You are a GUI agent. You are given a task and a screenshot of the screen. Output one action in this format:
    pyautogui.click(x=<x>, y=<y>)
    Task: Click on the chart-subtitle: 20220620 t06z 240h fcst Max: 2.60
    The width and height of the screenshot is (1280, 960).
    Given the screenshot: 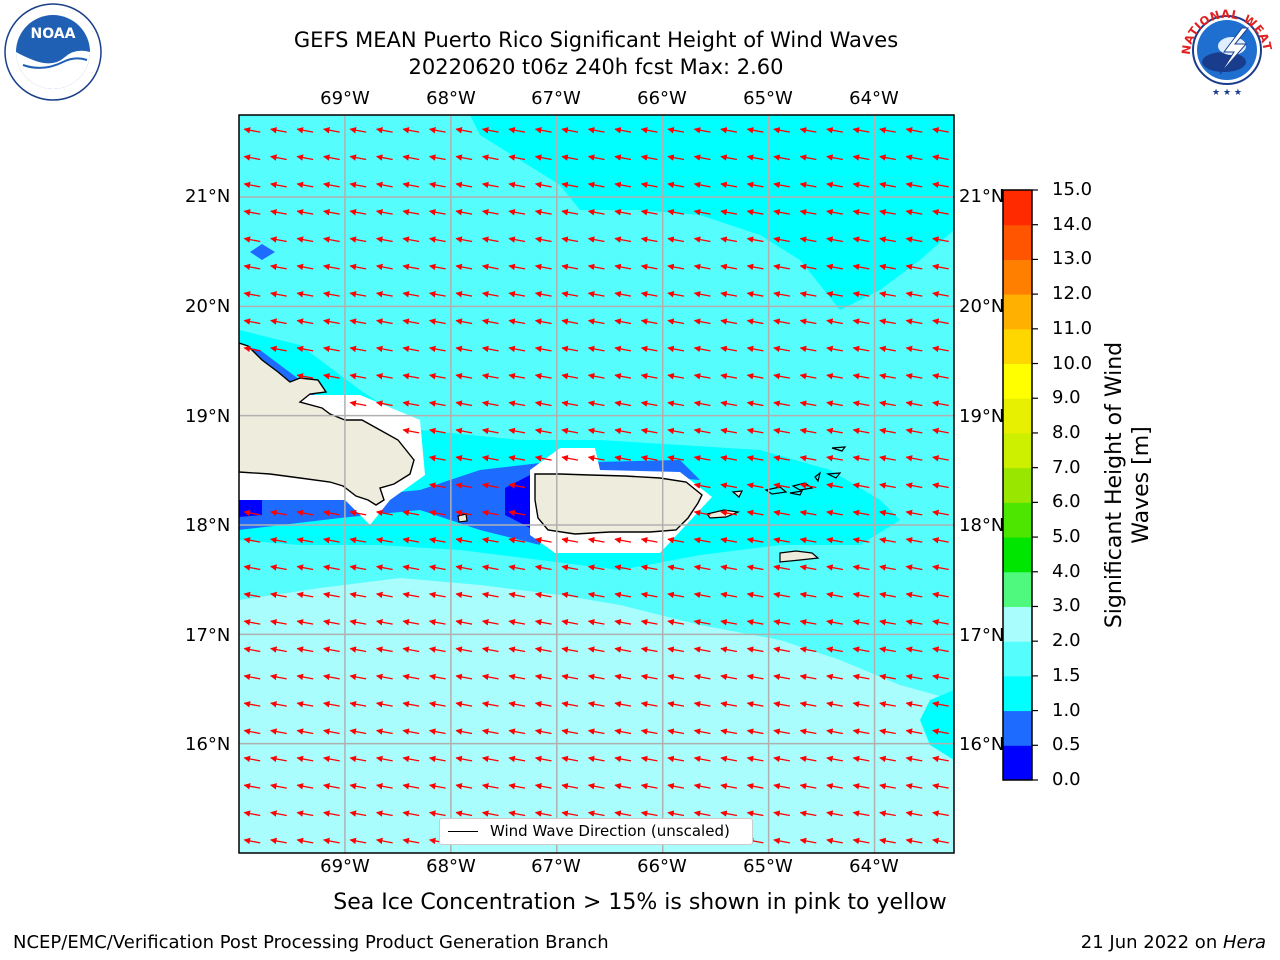 What is the action you would take?
    pyautogui.click(x=596, y=67)
    